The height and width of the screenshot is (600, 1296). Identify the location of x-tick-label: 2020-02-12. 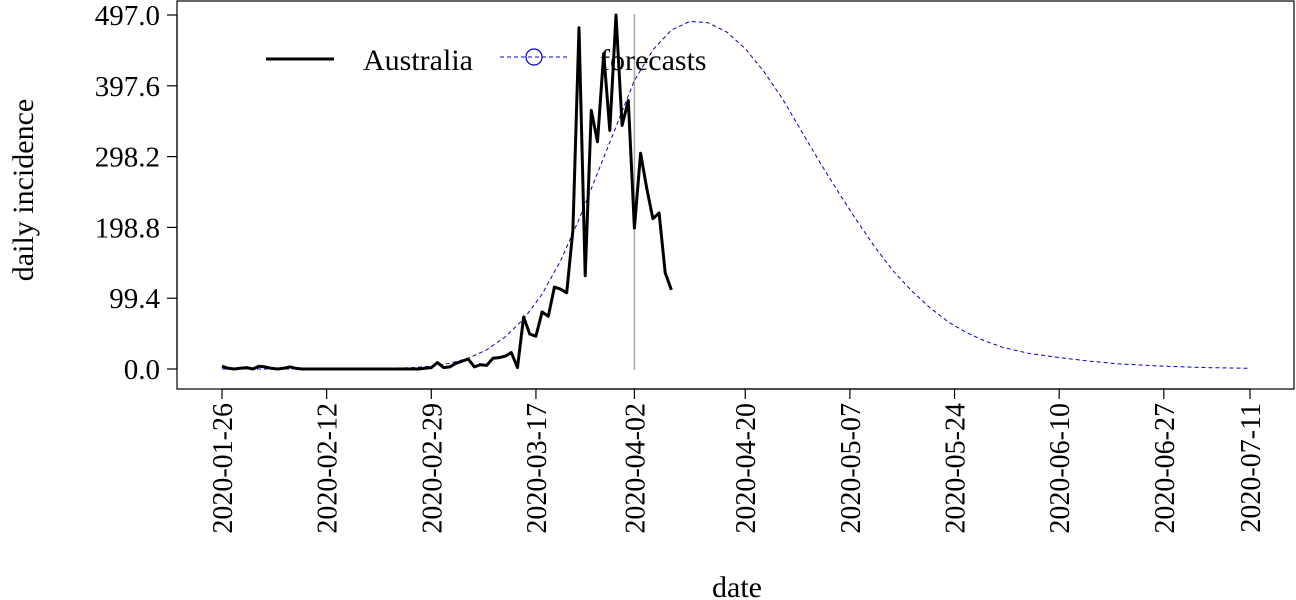
(328, 468).